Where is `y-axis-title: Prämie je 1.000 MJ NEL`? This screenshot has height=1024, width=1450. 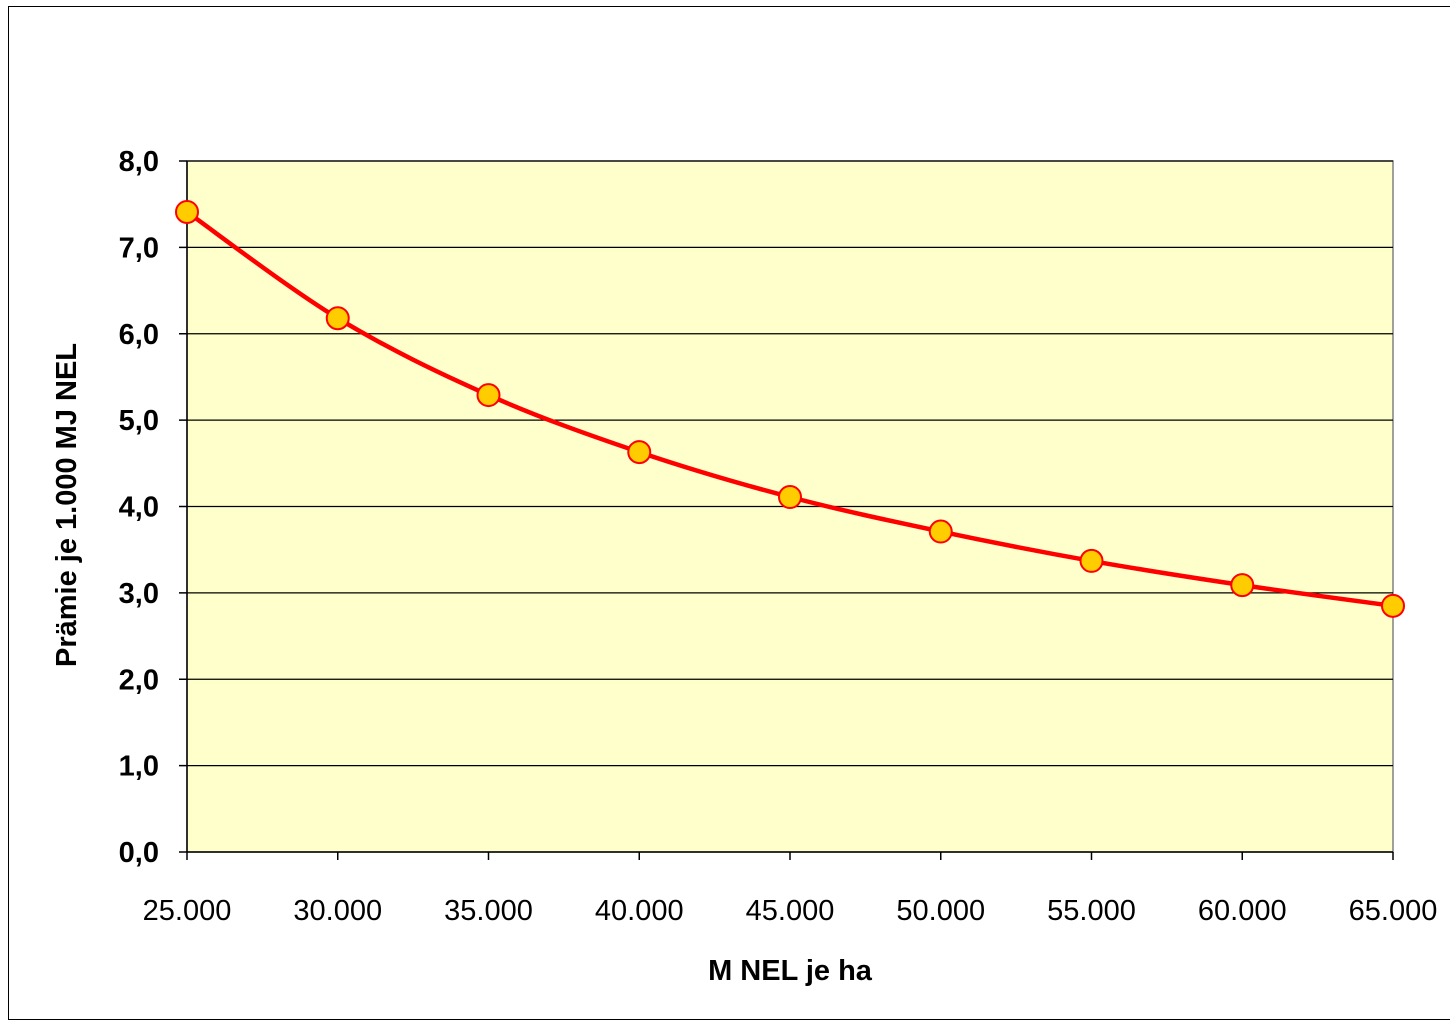
y-axis-title: Prämie je 1.000 MJ NEL is located at coordinates (67, 505).